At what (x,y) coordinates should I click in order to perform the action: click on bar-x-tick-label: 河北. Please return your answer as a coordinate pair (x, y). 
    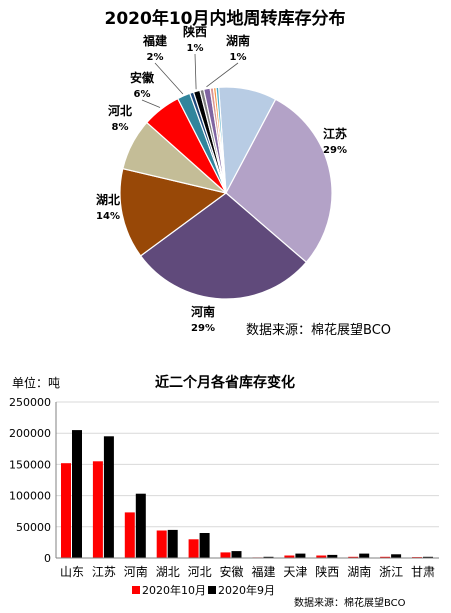
    Looking at the image, I should click on (200, 572).